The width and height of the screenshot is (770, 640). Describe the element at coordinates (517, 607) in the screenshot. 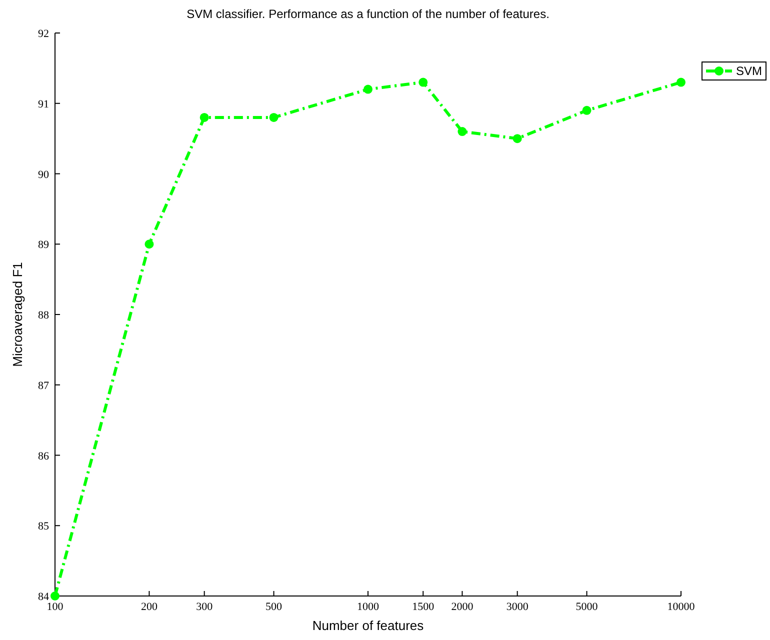

I see `x-tick-label: 3000` at that location.